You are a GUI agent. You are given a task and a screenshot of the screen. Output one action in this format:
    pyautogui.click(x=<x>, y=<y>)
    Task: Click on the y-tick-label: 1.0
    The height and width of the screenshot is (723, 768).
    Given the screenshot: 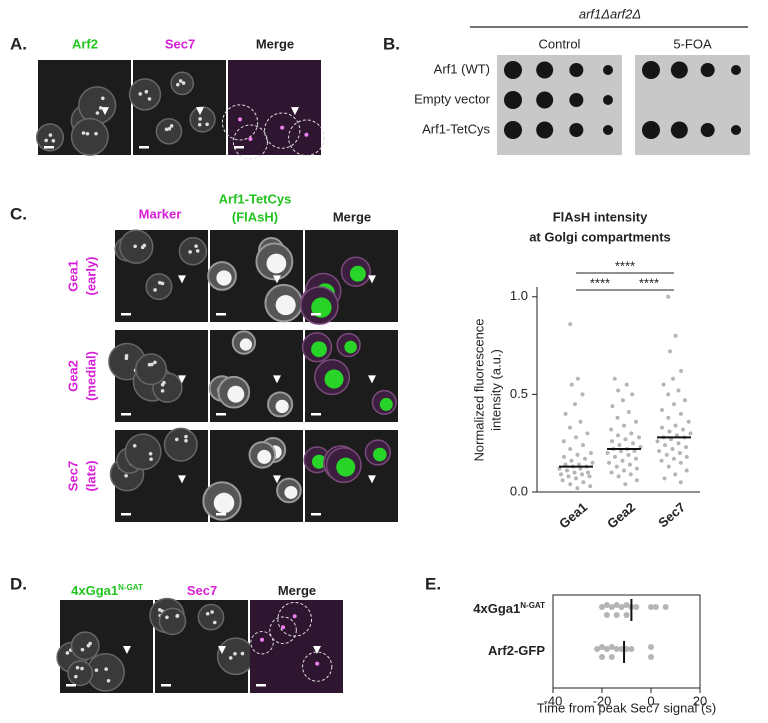 What is the action you would take?
    pyautogui.click(x=519, y=295)
    